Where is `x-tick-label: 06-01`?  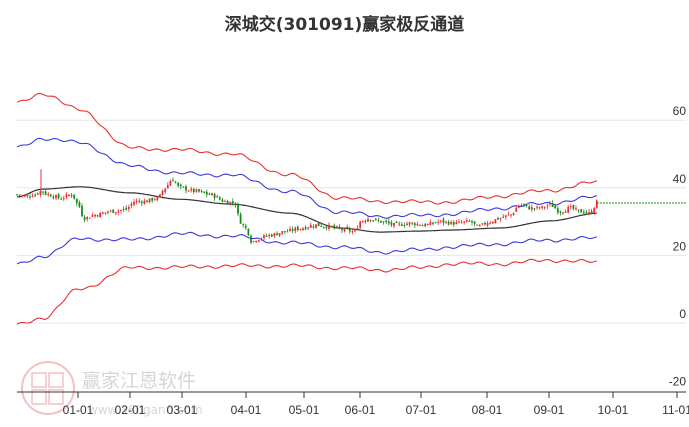 x-tick-label: 06-01 is located at coordinates (360, 410).